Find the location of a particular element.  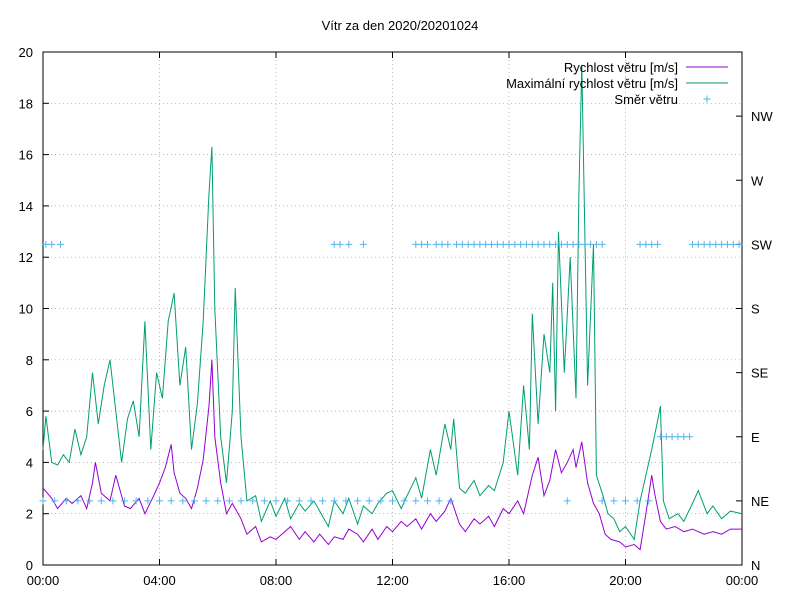

y2-tick-label: NE is located at coordinates (760, 501).